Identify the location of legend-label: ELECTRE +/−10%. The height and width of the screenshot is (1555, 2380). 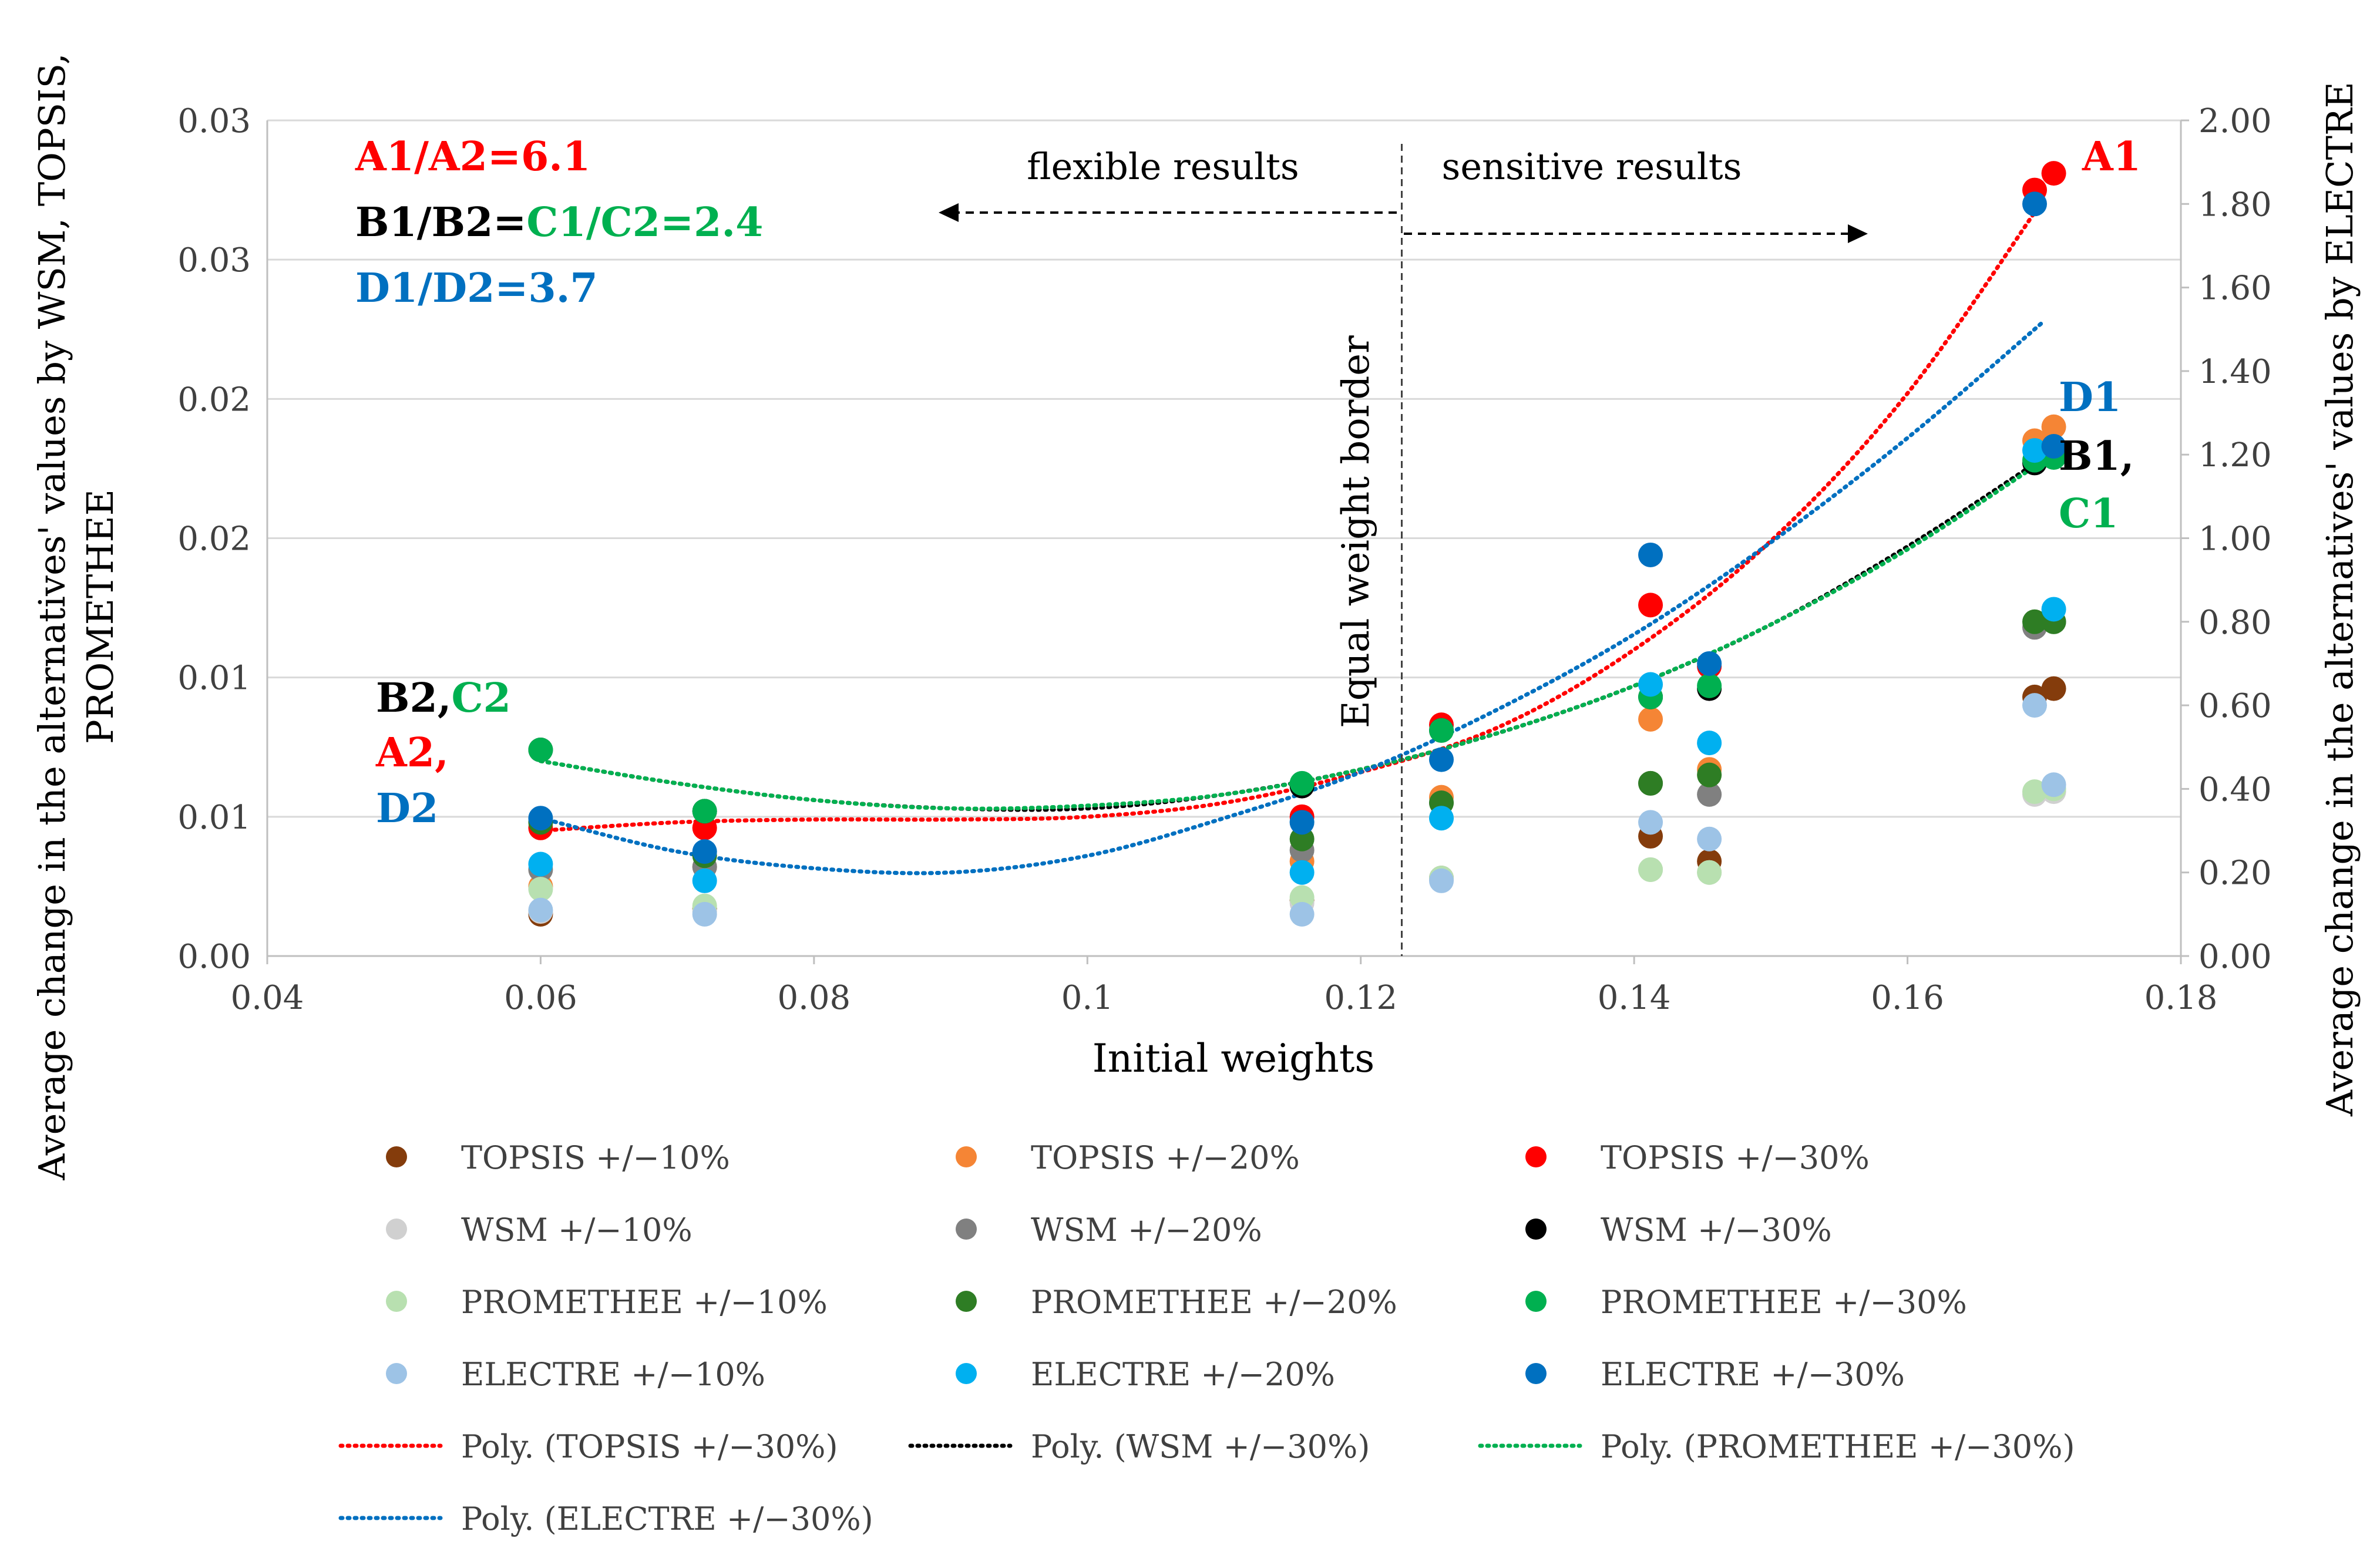
(613, 1374).